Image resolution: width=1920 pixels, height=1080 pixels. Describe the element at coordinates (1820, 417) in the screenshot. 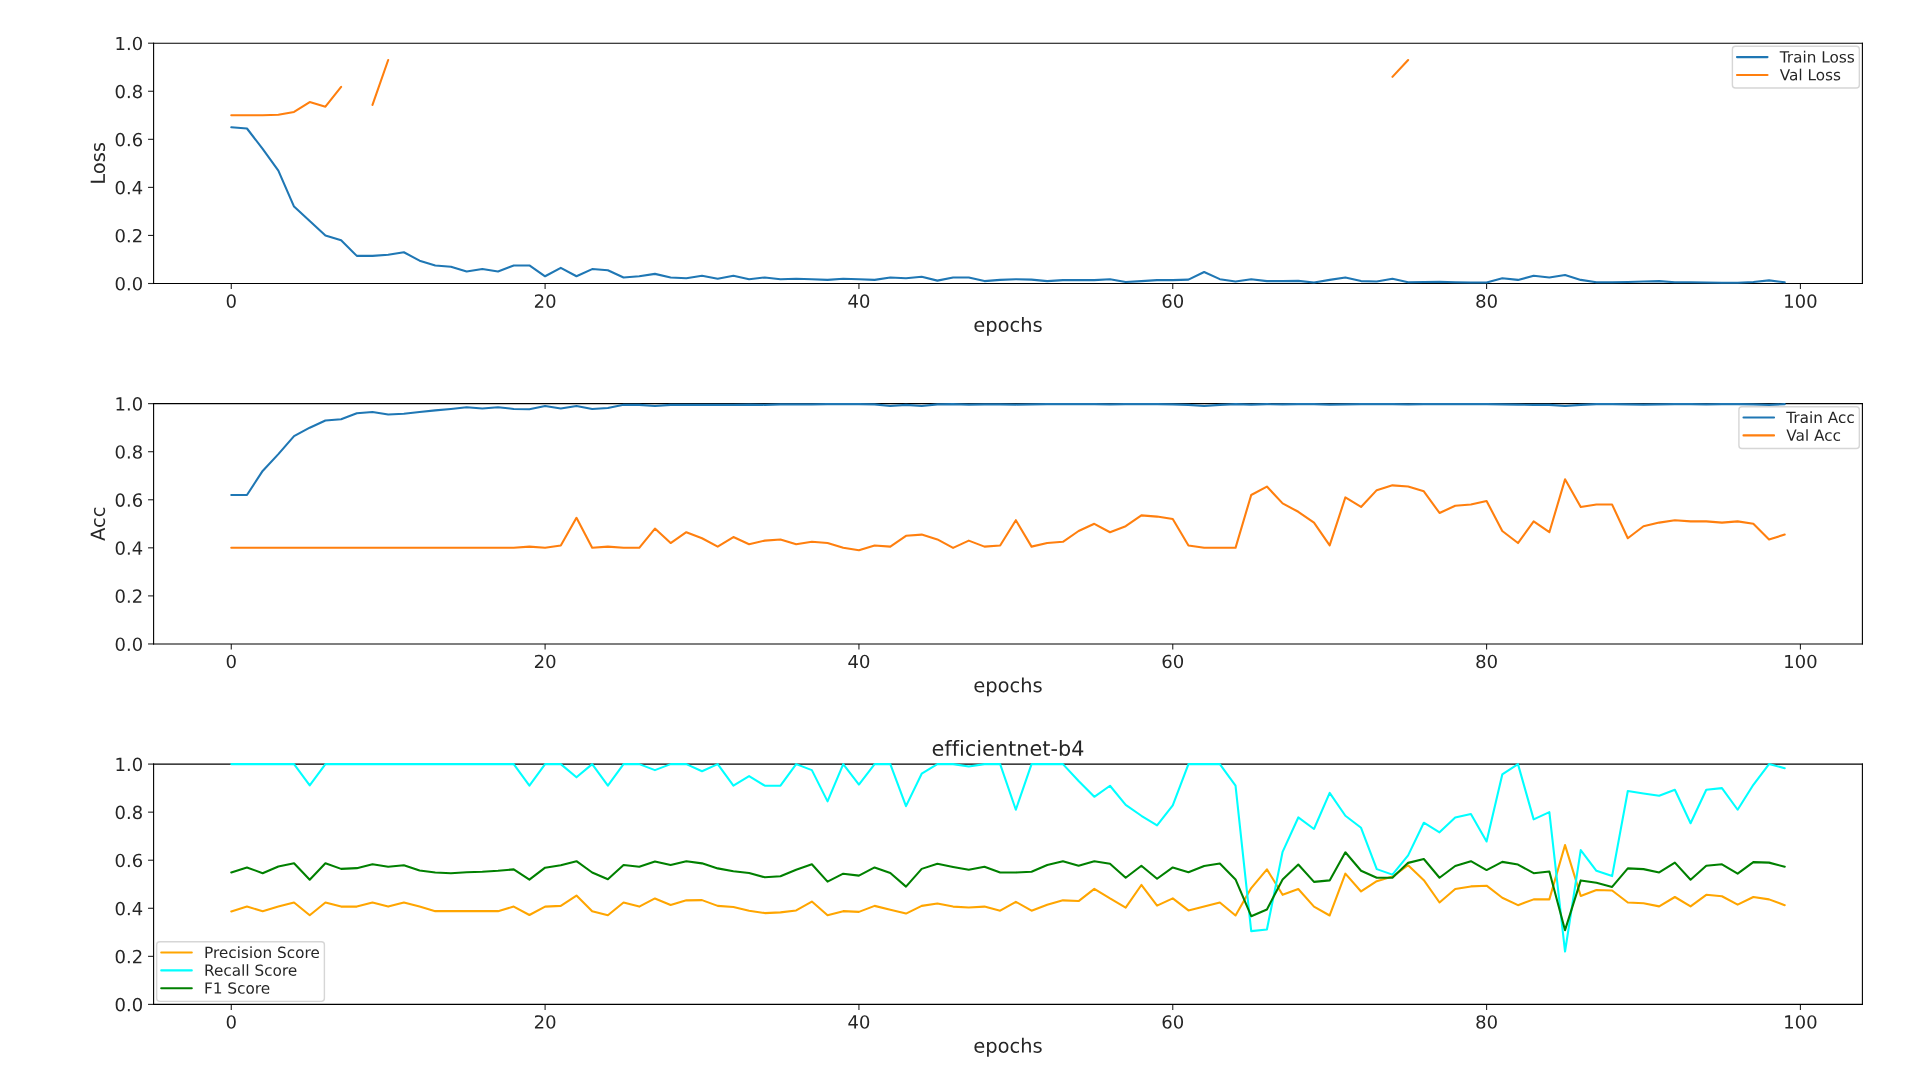

I see `legend-label: Train Acc` at that location.